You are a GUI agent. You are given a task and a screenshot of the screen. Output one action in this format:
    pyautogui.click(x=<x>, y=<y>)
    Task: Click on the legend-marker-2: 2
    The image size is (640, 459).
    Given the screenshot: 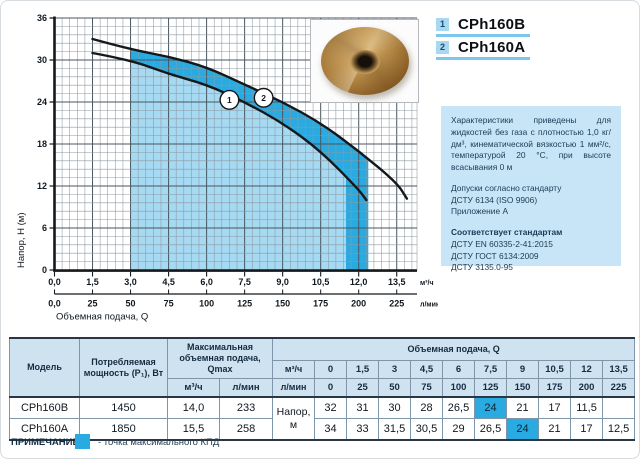 What is the action you would take?
    pyautogui.click(x=442, y=47)
    